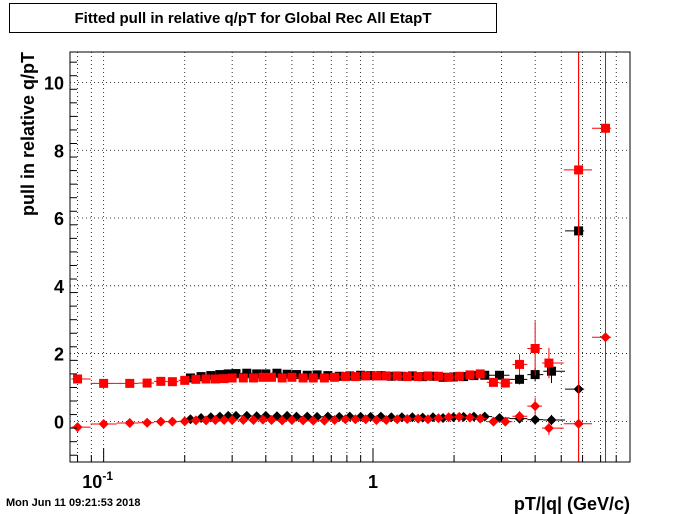 This screenshot has height=514, width=700. What do you see at coordinates (97, 480) in the screenshot?
I see `x-tick-label: 10-1` at bounding box center [97, 480].